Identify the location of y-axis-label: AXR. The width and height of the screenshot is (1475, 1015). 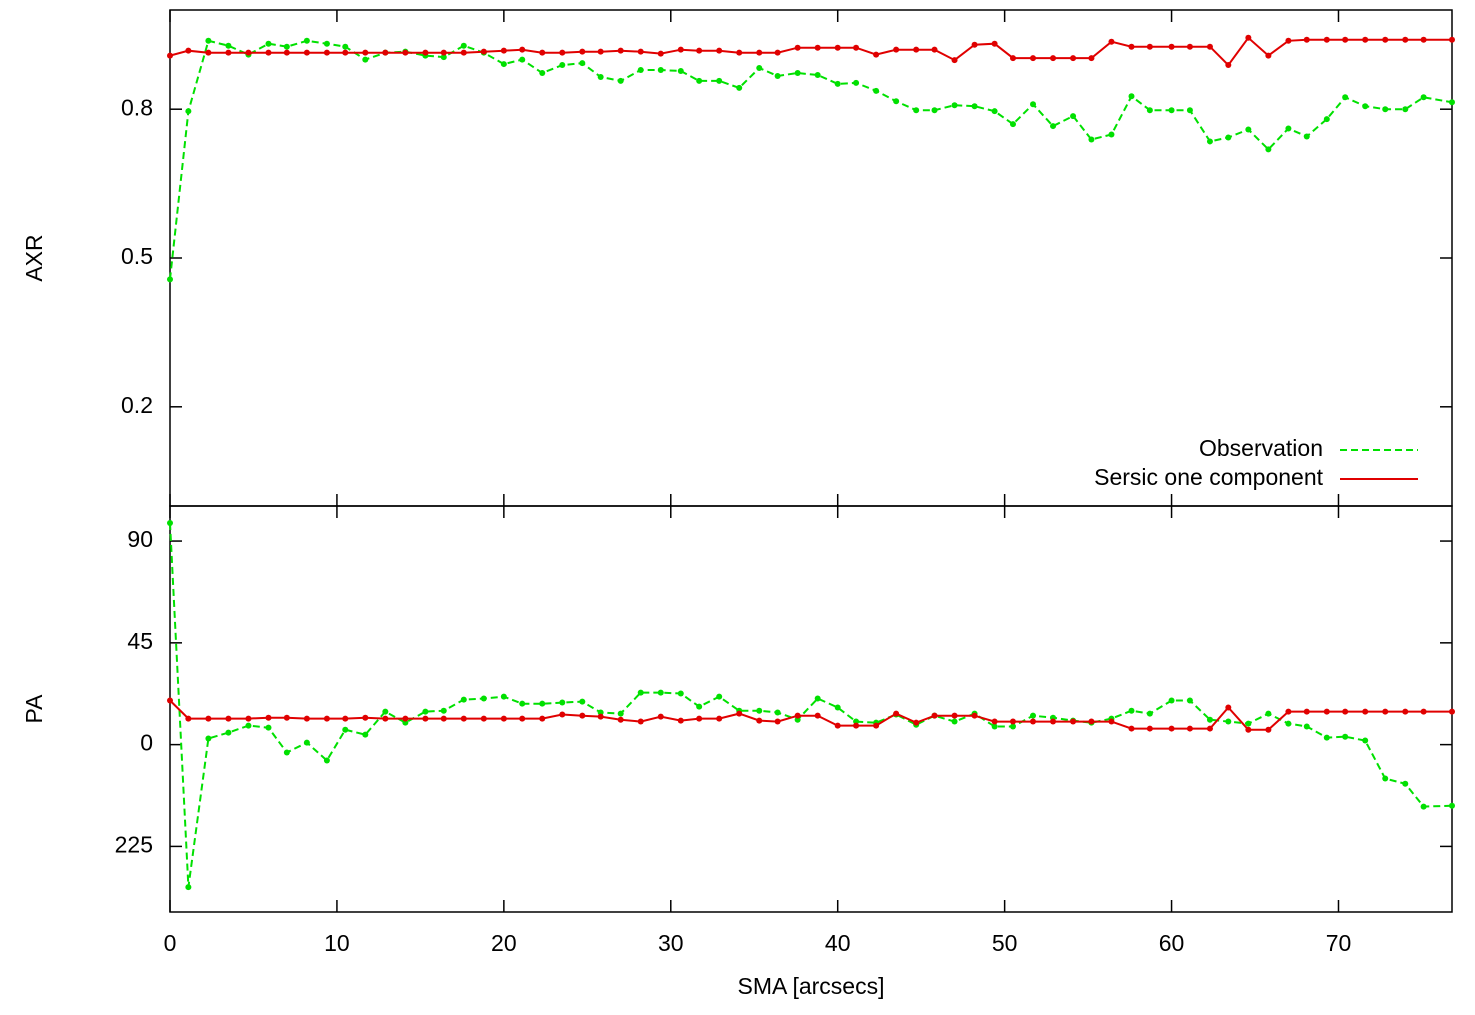
(34, 257).